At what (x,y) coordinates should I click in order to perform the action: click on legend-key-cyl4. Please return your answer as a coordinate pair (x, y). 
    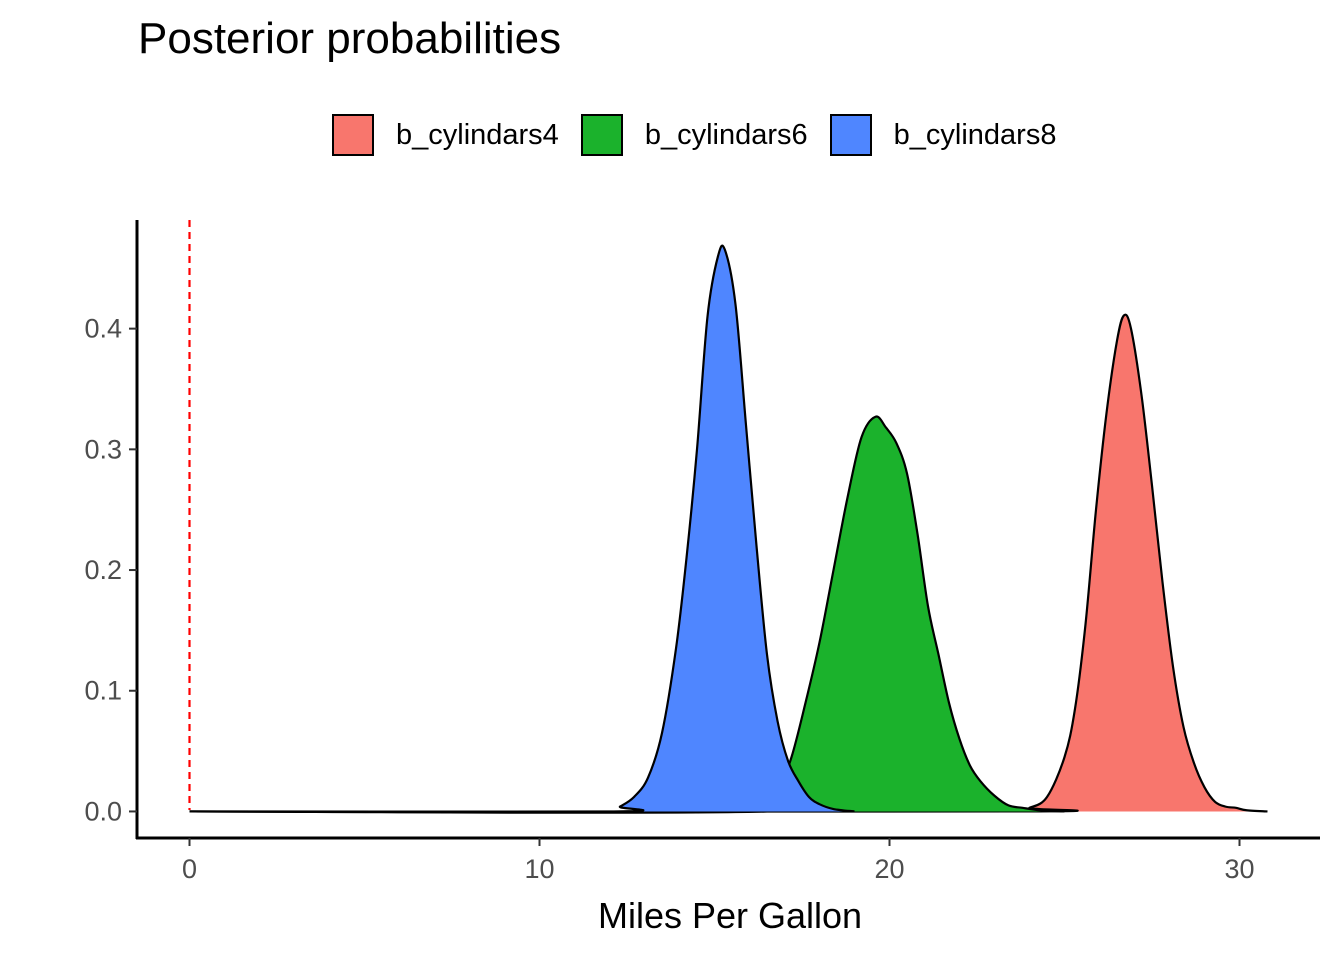
    Looking at the image, I should click on (353, 135).